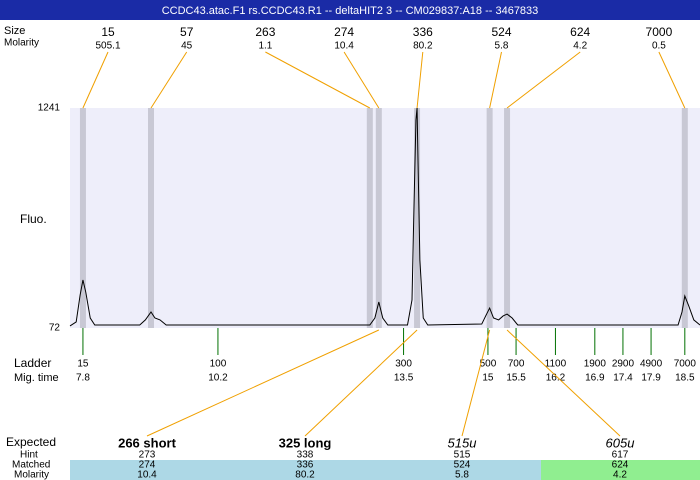  I want to click on y-tick-label: 1241, so click(49, 108).